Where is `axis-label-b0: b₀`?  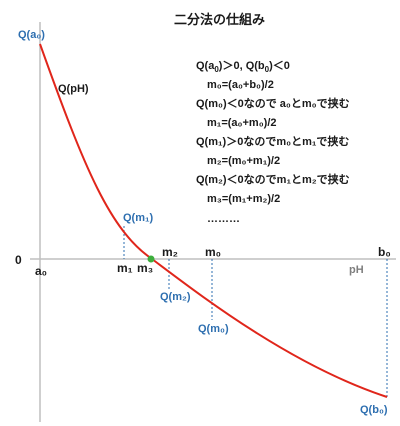
axis-label-b0: b₀ is located at coordinates (384, 252).